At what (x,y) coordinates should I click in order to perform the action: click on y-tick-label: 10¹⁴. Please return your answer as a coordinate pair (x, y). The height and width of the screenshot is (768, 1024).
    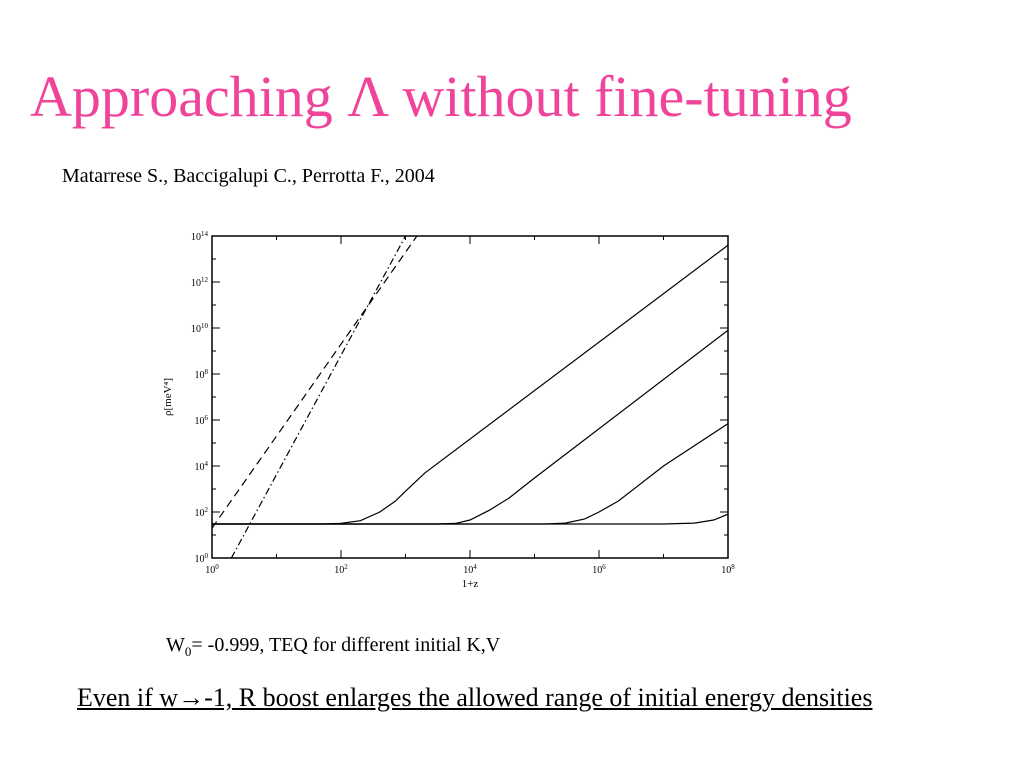
    Looking at the image, I should click on (200, 236).